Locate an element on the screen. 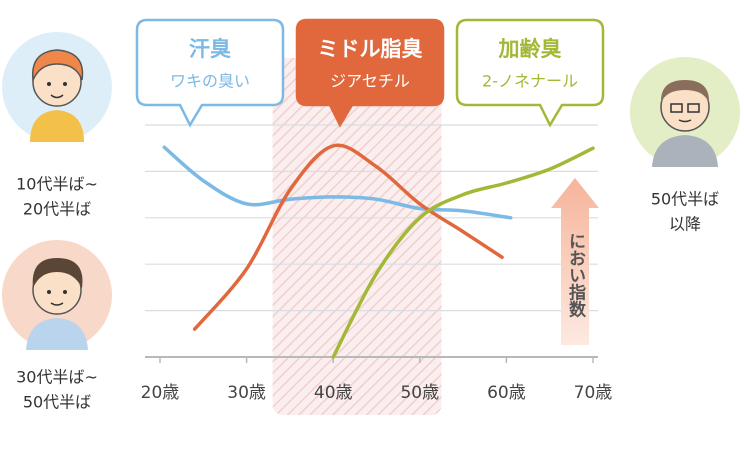  y-axis-arrow: におい指数 is located at coordinates (575, 261).